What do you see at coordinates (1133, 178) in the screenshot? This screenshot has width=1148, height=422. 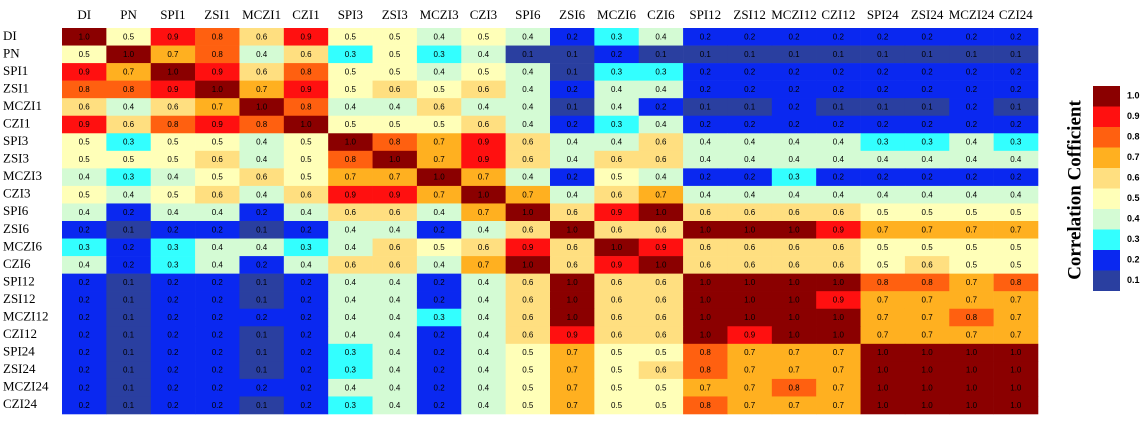 I see `colorbar-label: 0.6` at bounding box center [1133, 178].